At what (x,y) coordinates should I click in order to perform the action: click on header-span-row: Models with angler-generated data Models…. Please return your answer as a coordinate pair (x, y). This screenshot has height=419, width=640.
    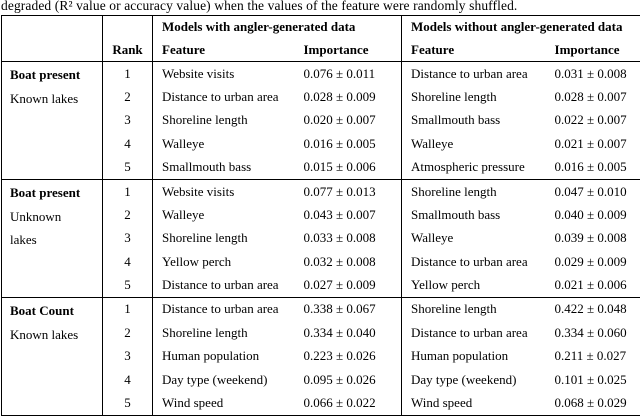
    Looking at the image, I should click on (321, 27).